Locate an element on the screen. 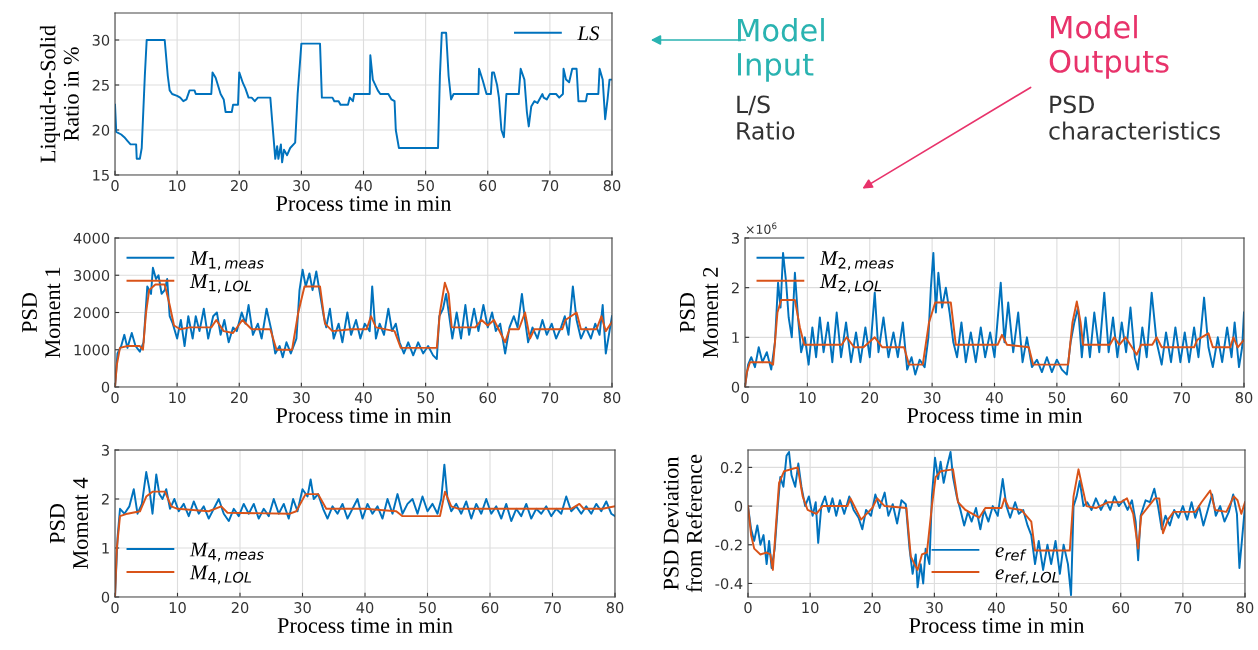 Image resolution: width=1258 pixels, height=650 pixels. y-tick-label: 3000 is located at coordinates (92, 275).